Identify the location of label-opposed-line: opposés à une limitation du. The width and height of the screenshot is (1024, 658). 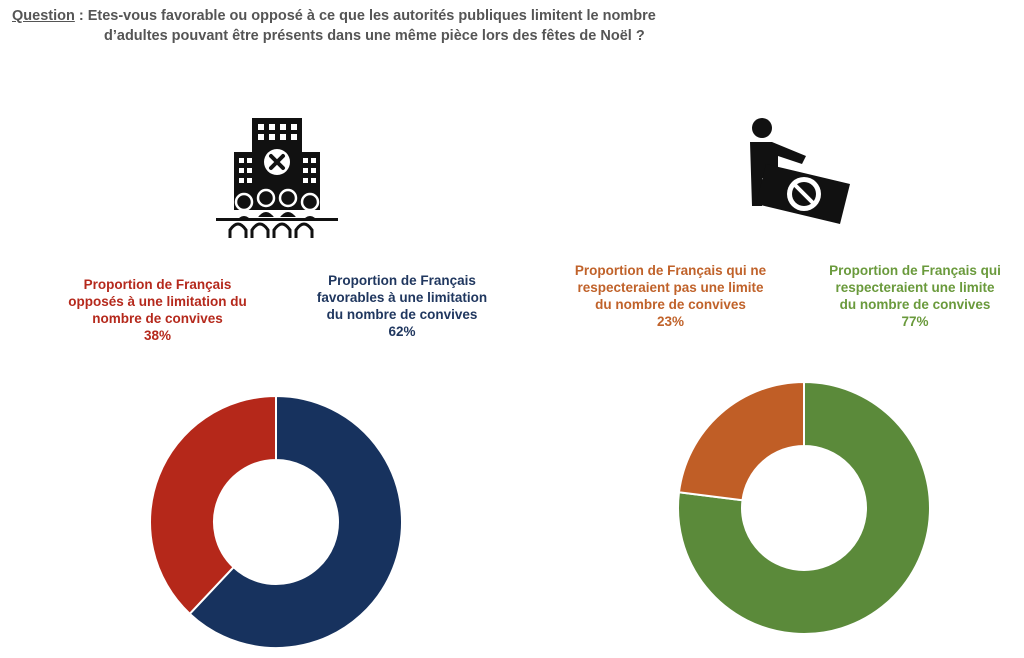
(157, 301).